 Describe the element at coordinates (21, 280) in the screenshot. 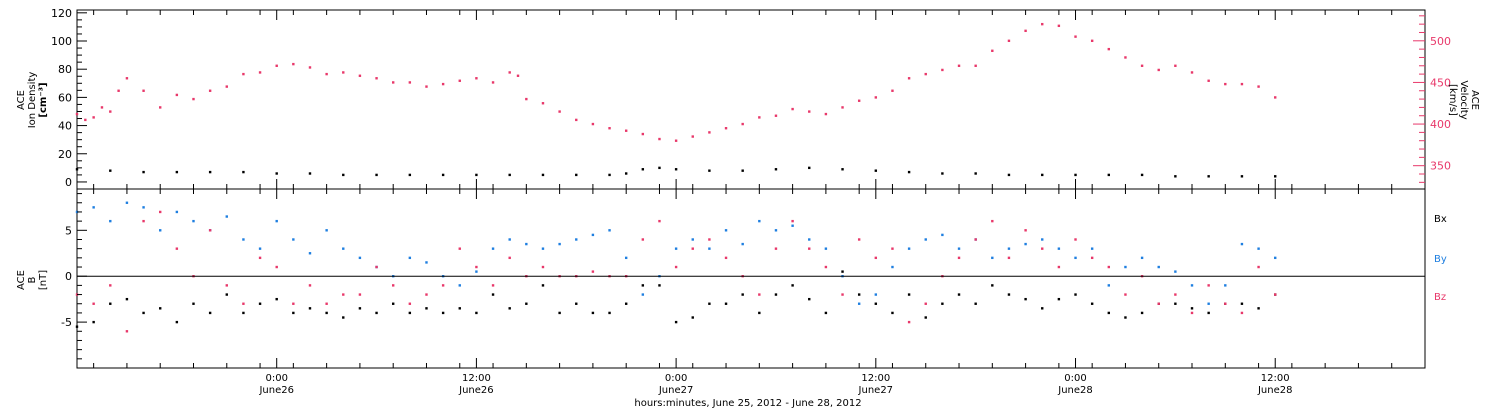

I see `bfield-axis-label-1: ACE` at that location.